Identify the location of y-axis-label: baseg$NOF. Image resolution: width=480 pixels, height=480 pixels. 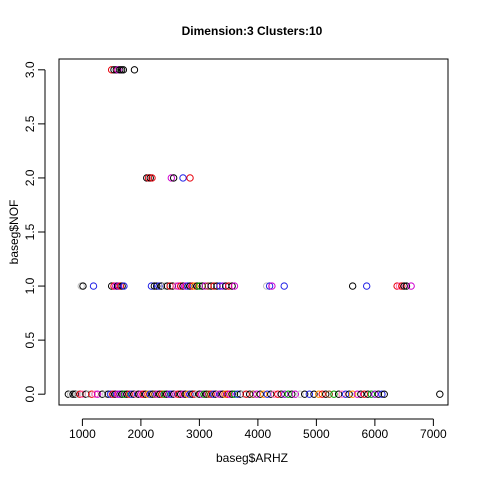
(14, 232).